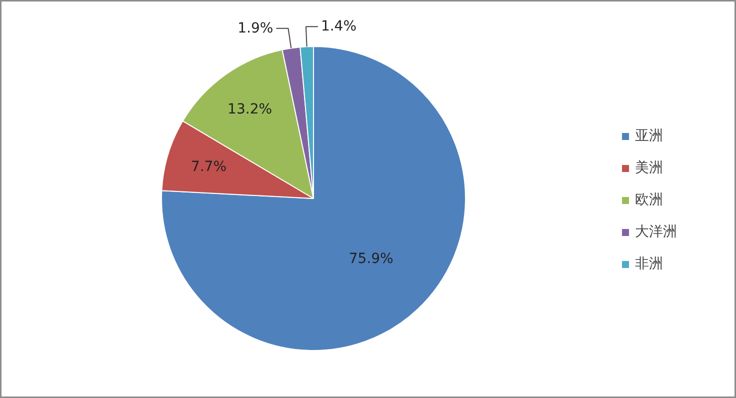 This screenshot has width=736, height=398. I want to click on data-label: 1.4%, so click(338, 26).